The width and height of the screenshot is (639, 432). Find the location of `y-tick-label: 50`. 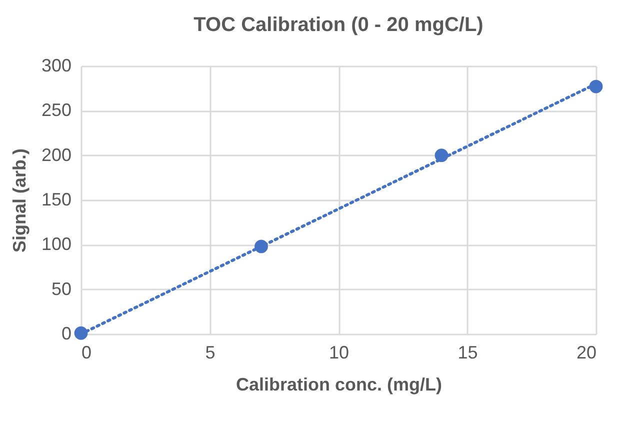

y-tick-label: 50 is located at coordinates (61, 288).